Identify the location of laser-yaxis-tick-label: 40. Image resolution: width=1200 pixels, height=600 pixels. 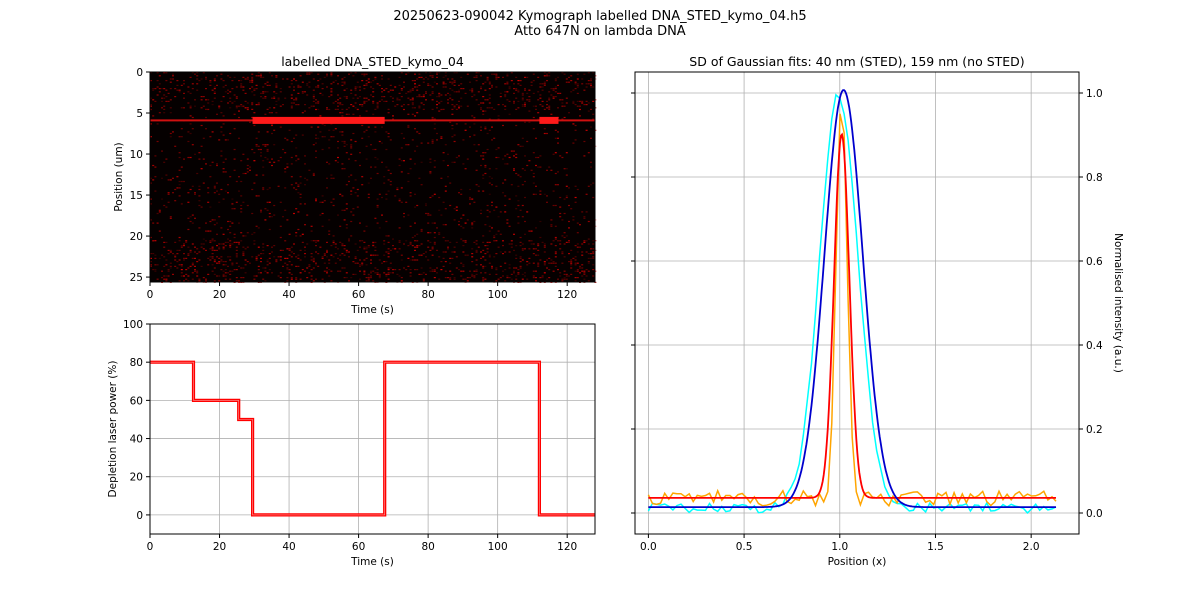
(136, 440).